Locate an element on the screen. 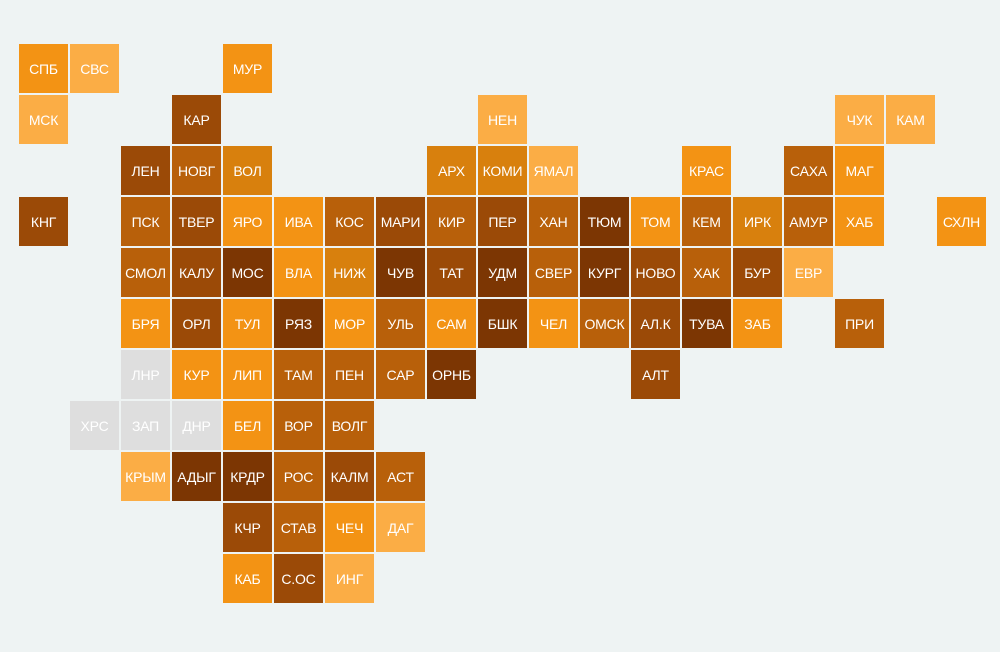 This screenshot has height=652, width=1000. region-tile: ЧЕЧ is located at coordinates (349, 527).